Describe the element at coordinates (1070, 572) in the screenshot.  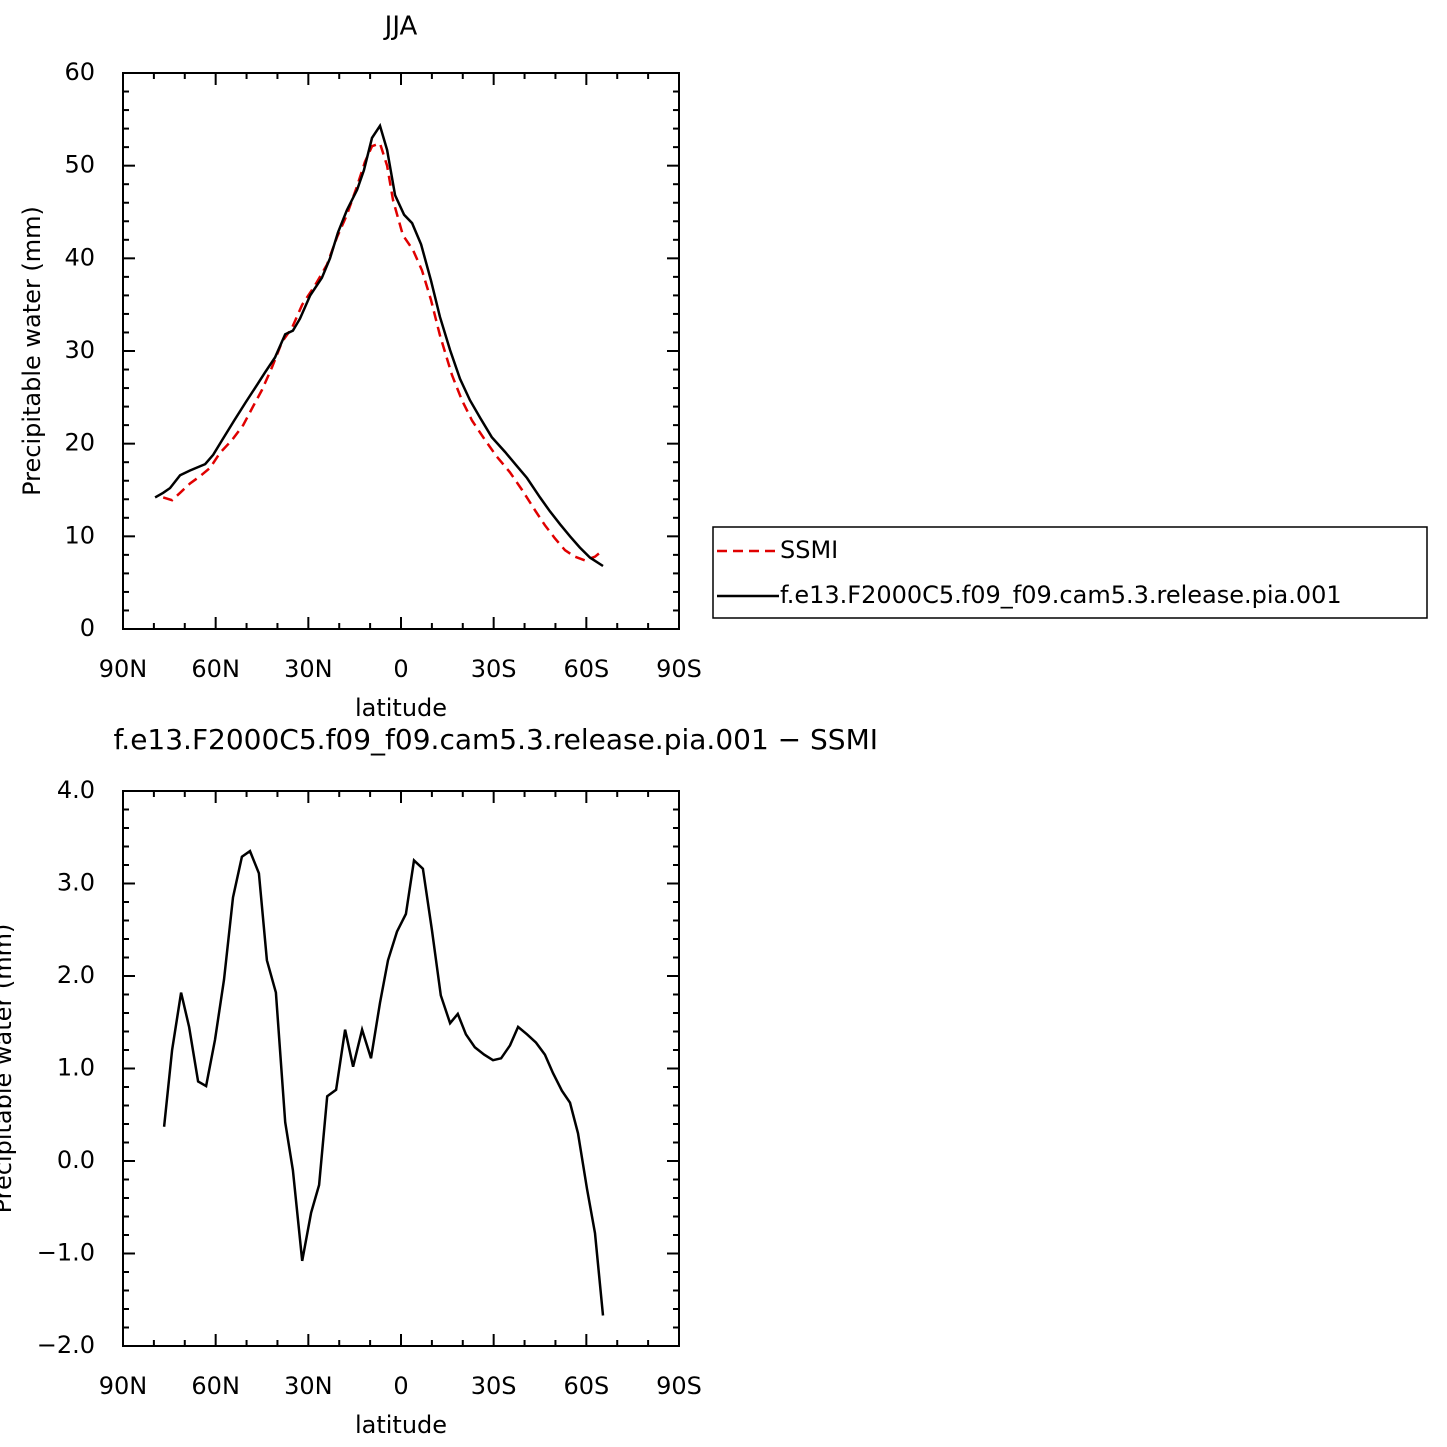
I see `legend-box` at that location.